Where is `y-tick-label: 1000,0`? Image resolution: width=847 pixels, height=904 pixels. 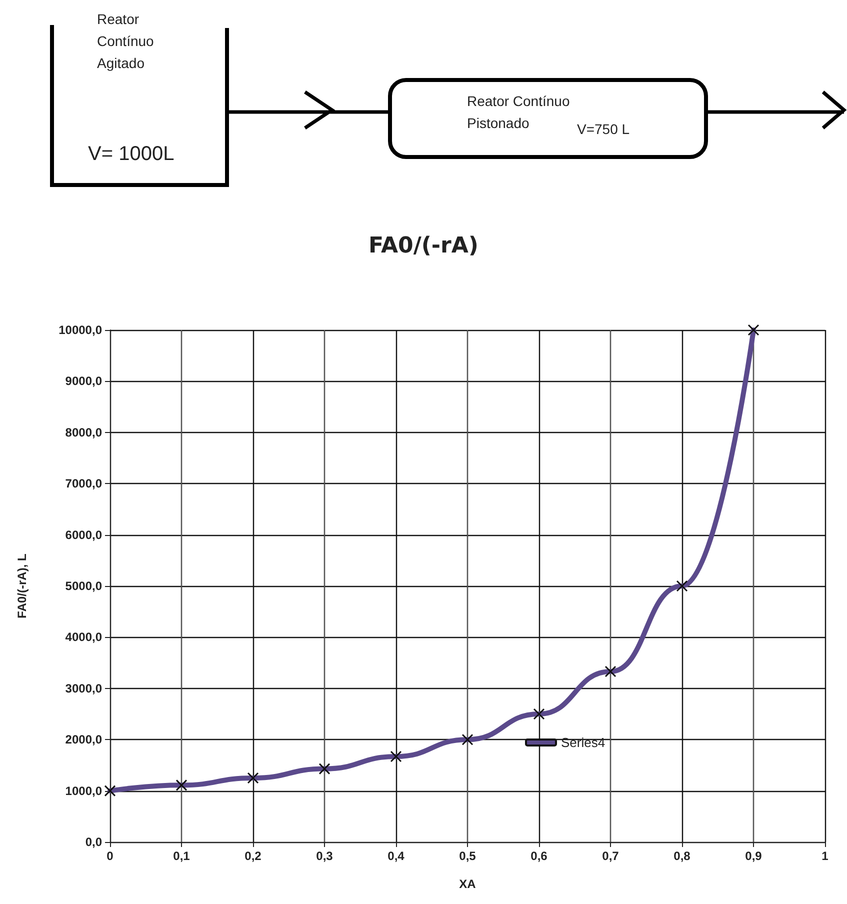 y-tick-label: 1000,0 is located at coordinates (83, 791).